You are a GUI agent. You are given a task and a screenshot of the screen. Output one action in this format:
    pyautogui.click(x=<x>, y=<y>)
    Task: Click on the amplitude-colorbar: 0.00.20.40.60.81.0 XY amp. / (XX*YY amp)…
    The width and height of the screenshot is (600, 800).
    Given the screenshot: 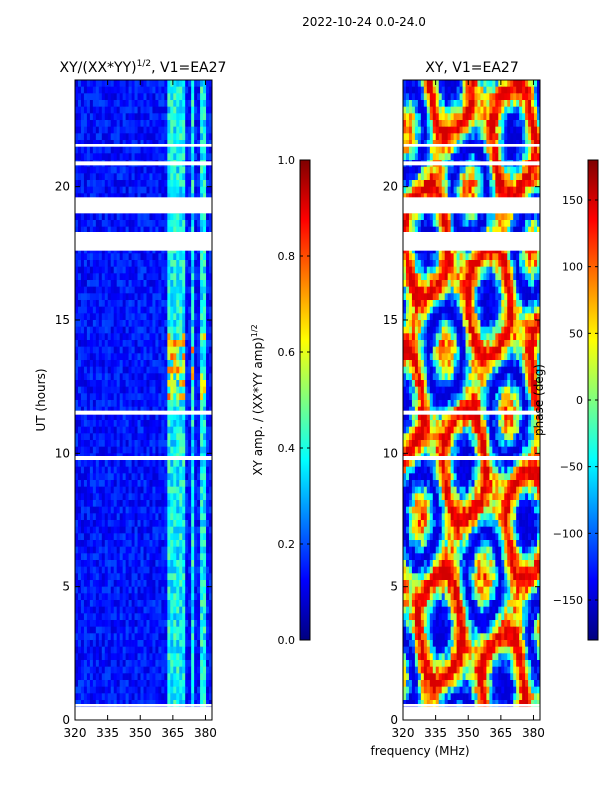 What is the action you would take?
    pyautogui.click(x=280, y=400)
    